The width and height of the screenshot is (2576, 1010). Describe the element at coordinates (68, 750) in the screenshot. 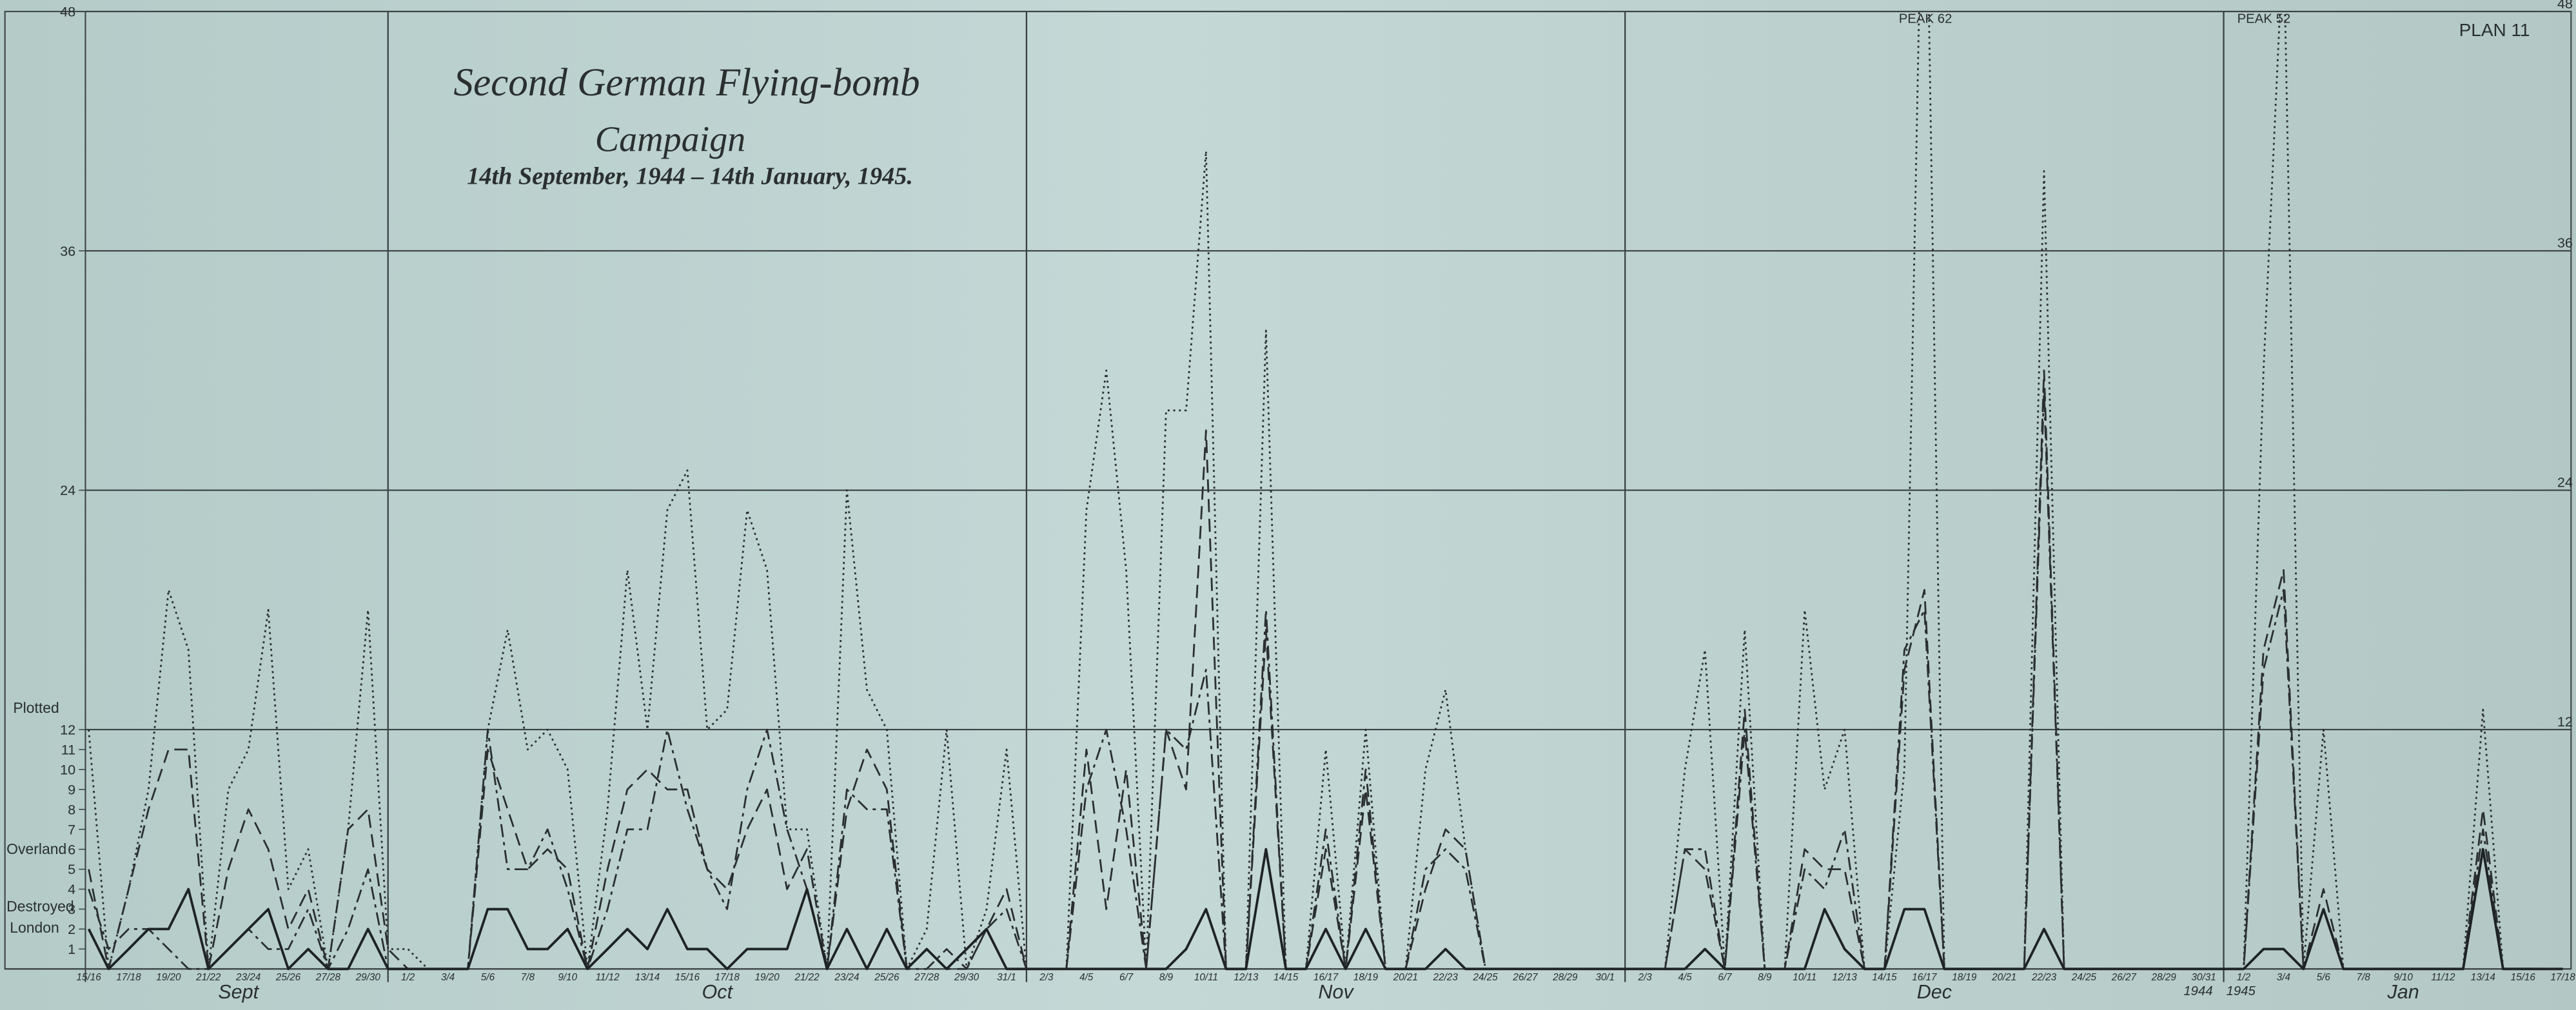

I see `y-tick-label: 11` at that location.